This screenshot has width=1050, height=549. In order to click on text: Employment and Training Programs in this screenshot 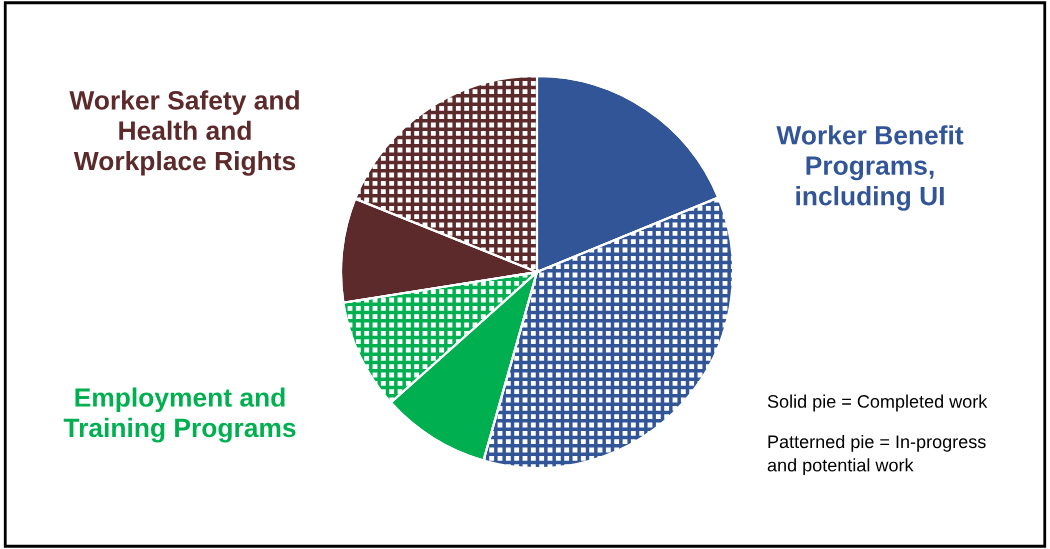, I will do `click(179, 415)`.